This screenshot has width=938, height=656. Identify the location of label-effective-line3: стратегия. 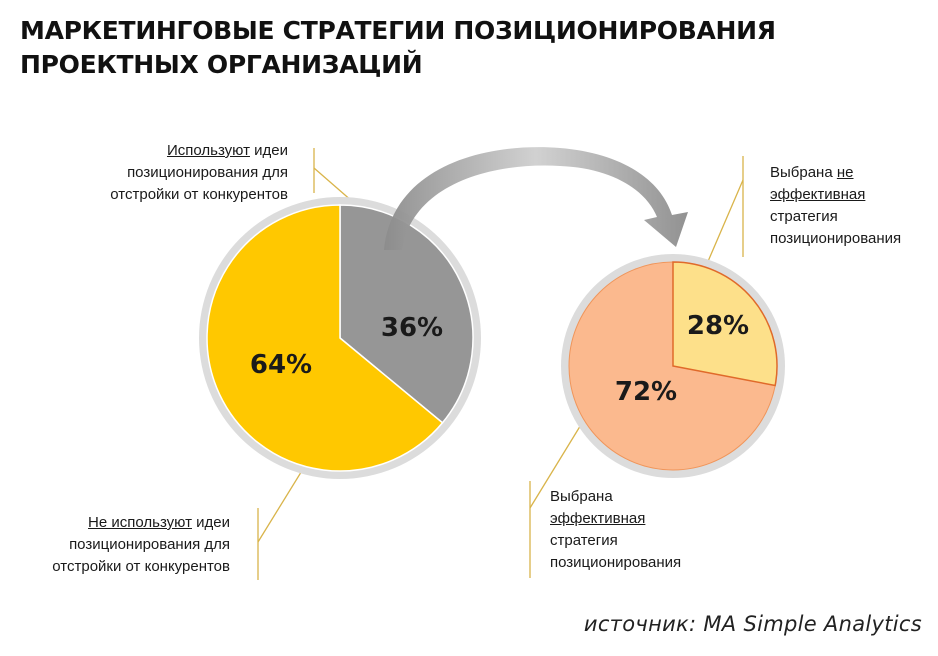
(584, 540).